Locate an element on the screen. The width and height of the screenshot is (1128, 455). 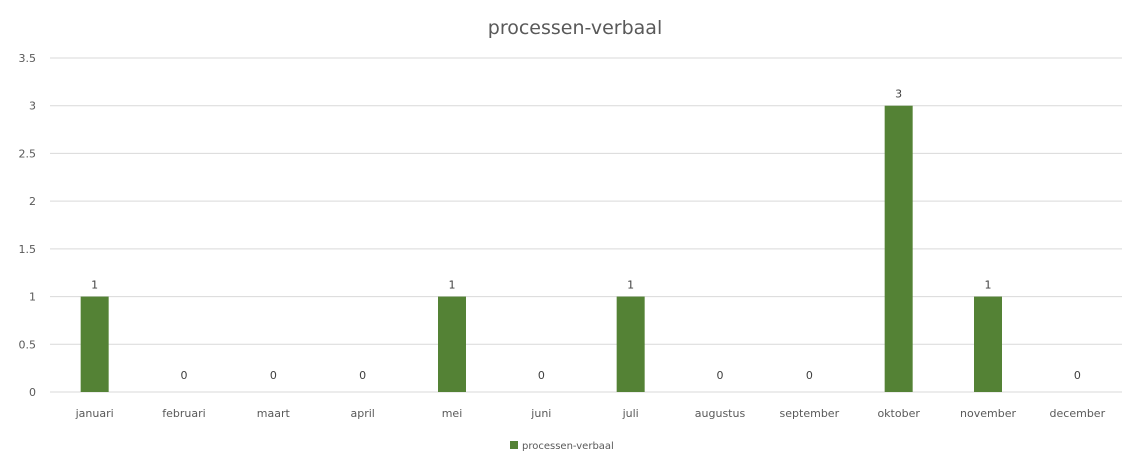
legend-swatch is located at coordinates (514, 445).